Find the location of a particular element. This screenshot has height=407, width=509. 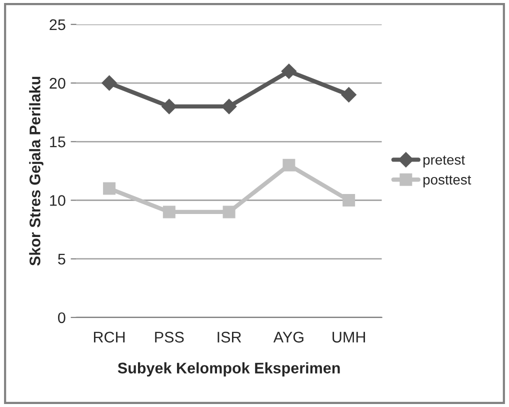

x-tick-label: PSS is located at coordinates (169, 337).